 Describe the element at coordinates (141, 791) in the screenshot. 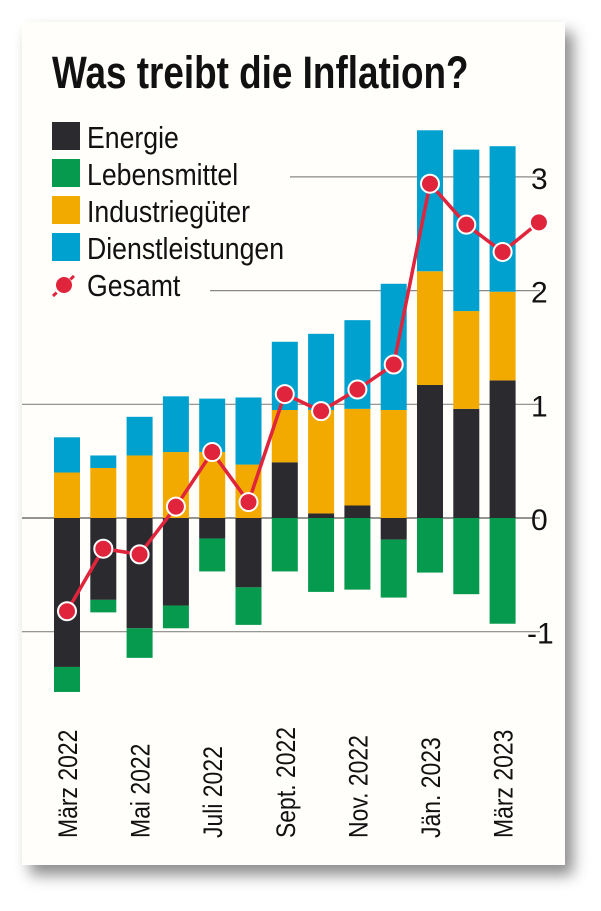

I see `x-tick-label: Mai 2022` at that location.